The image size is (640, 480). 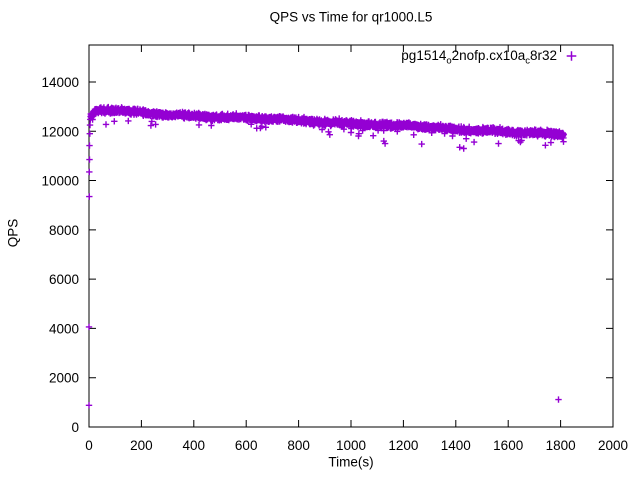 I want to click on y-tick-label: 12000, so click(x=60, y=131).